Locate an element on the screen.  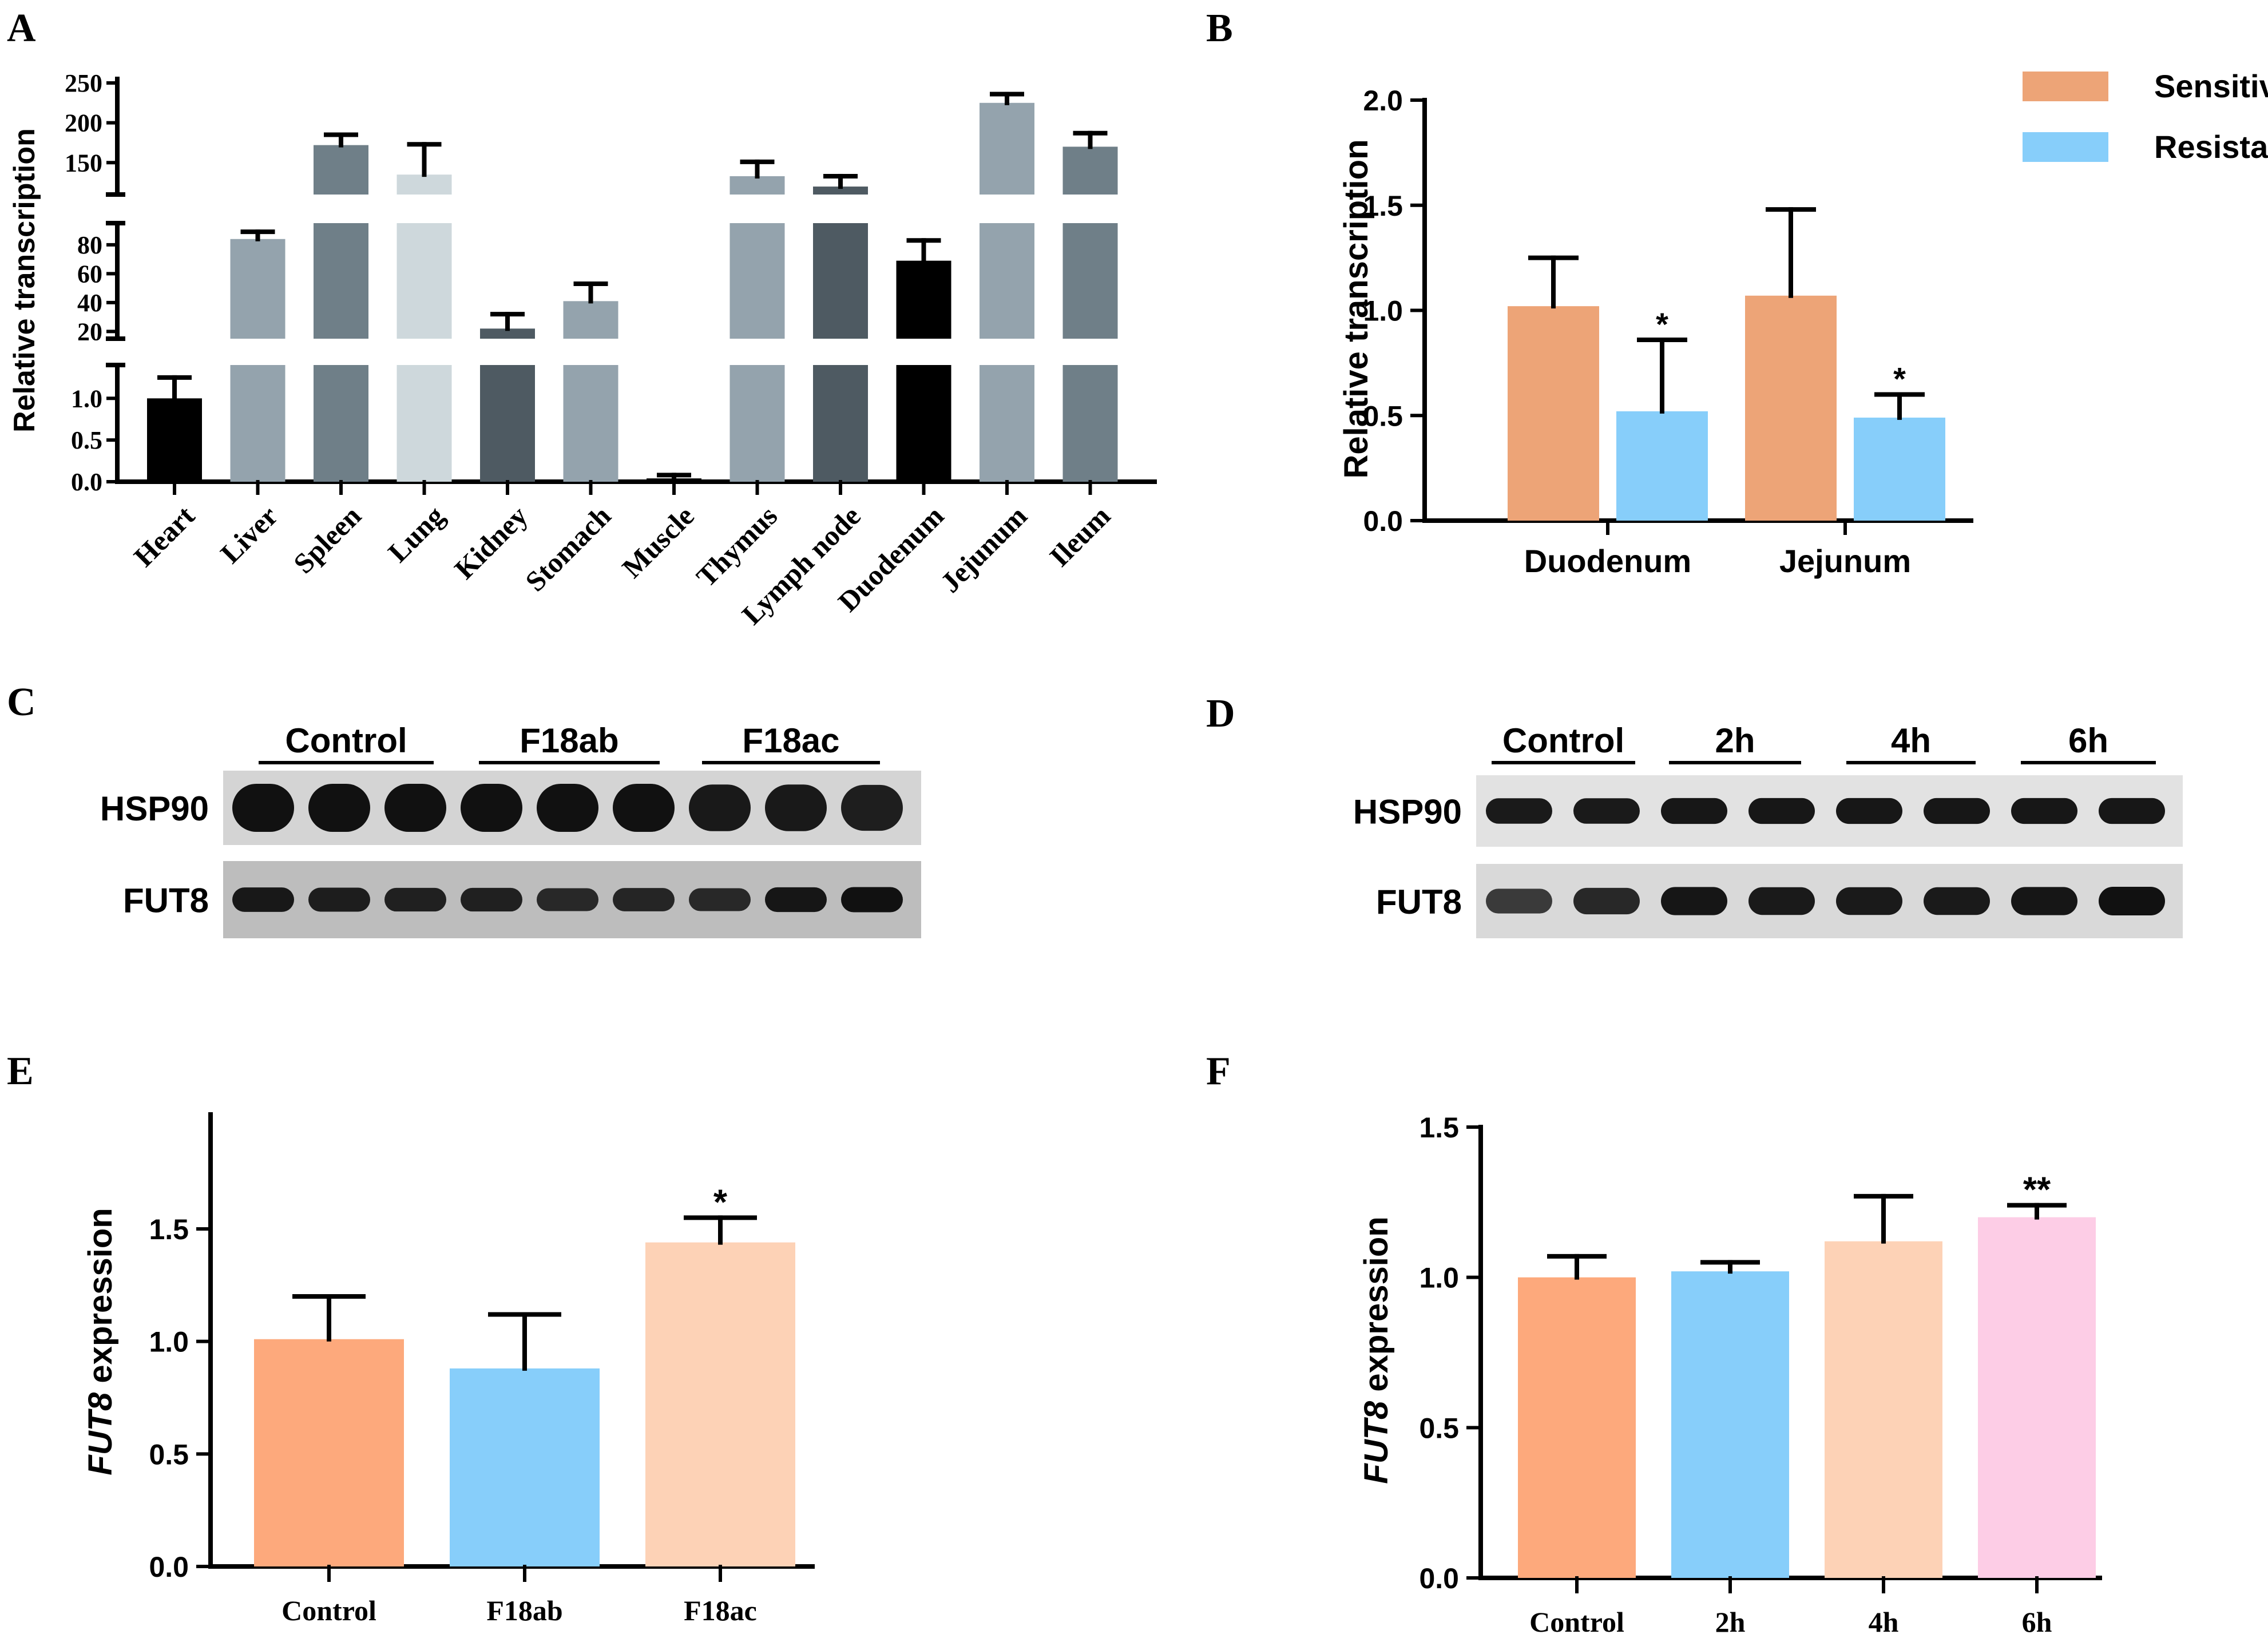
a-y-tick-label: 250 is located at coordinates (83, 83).